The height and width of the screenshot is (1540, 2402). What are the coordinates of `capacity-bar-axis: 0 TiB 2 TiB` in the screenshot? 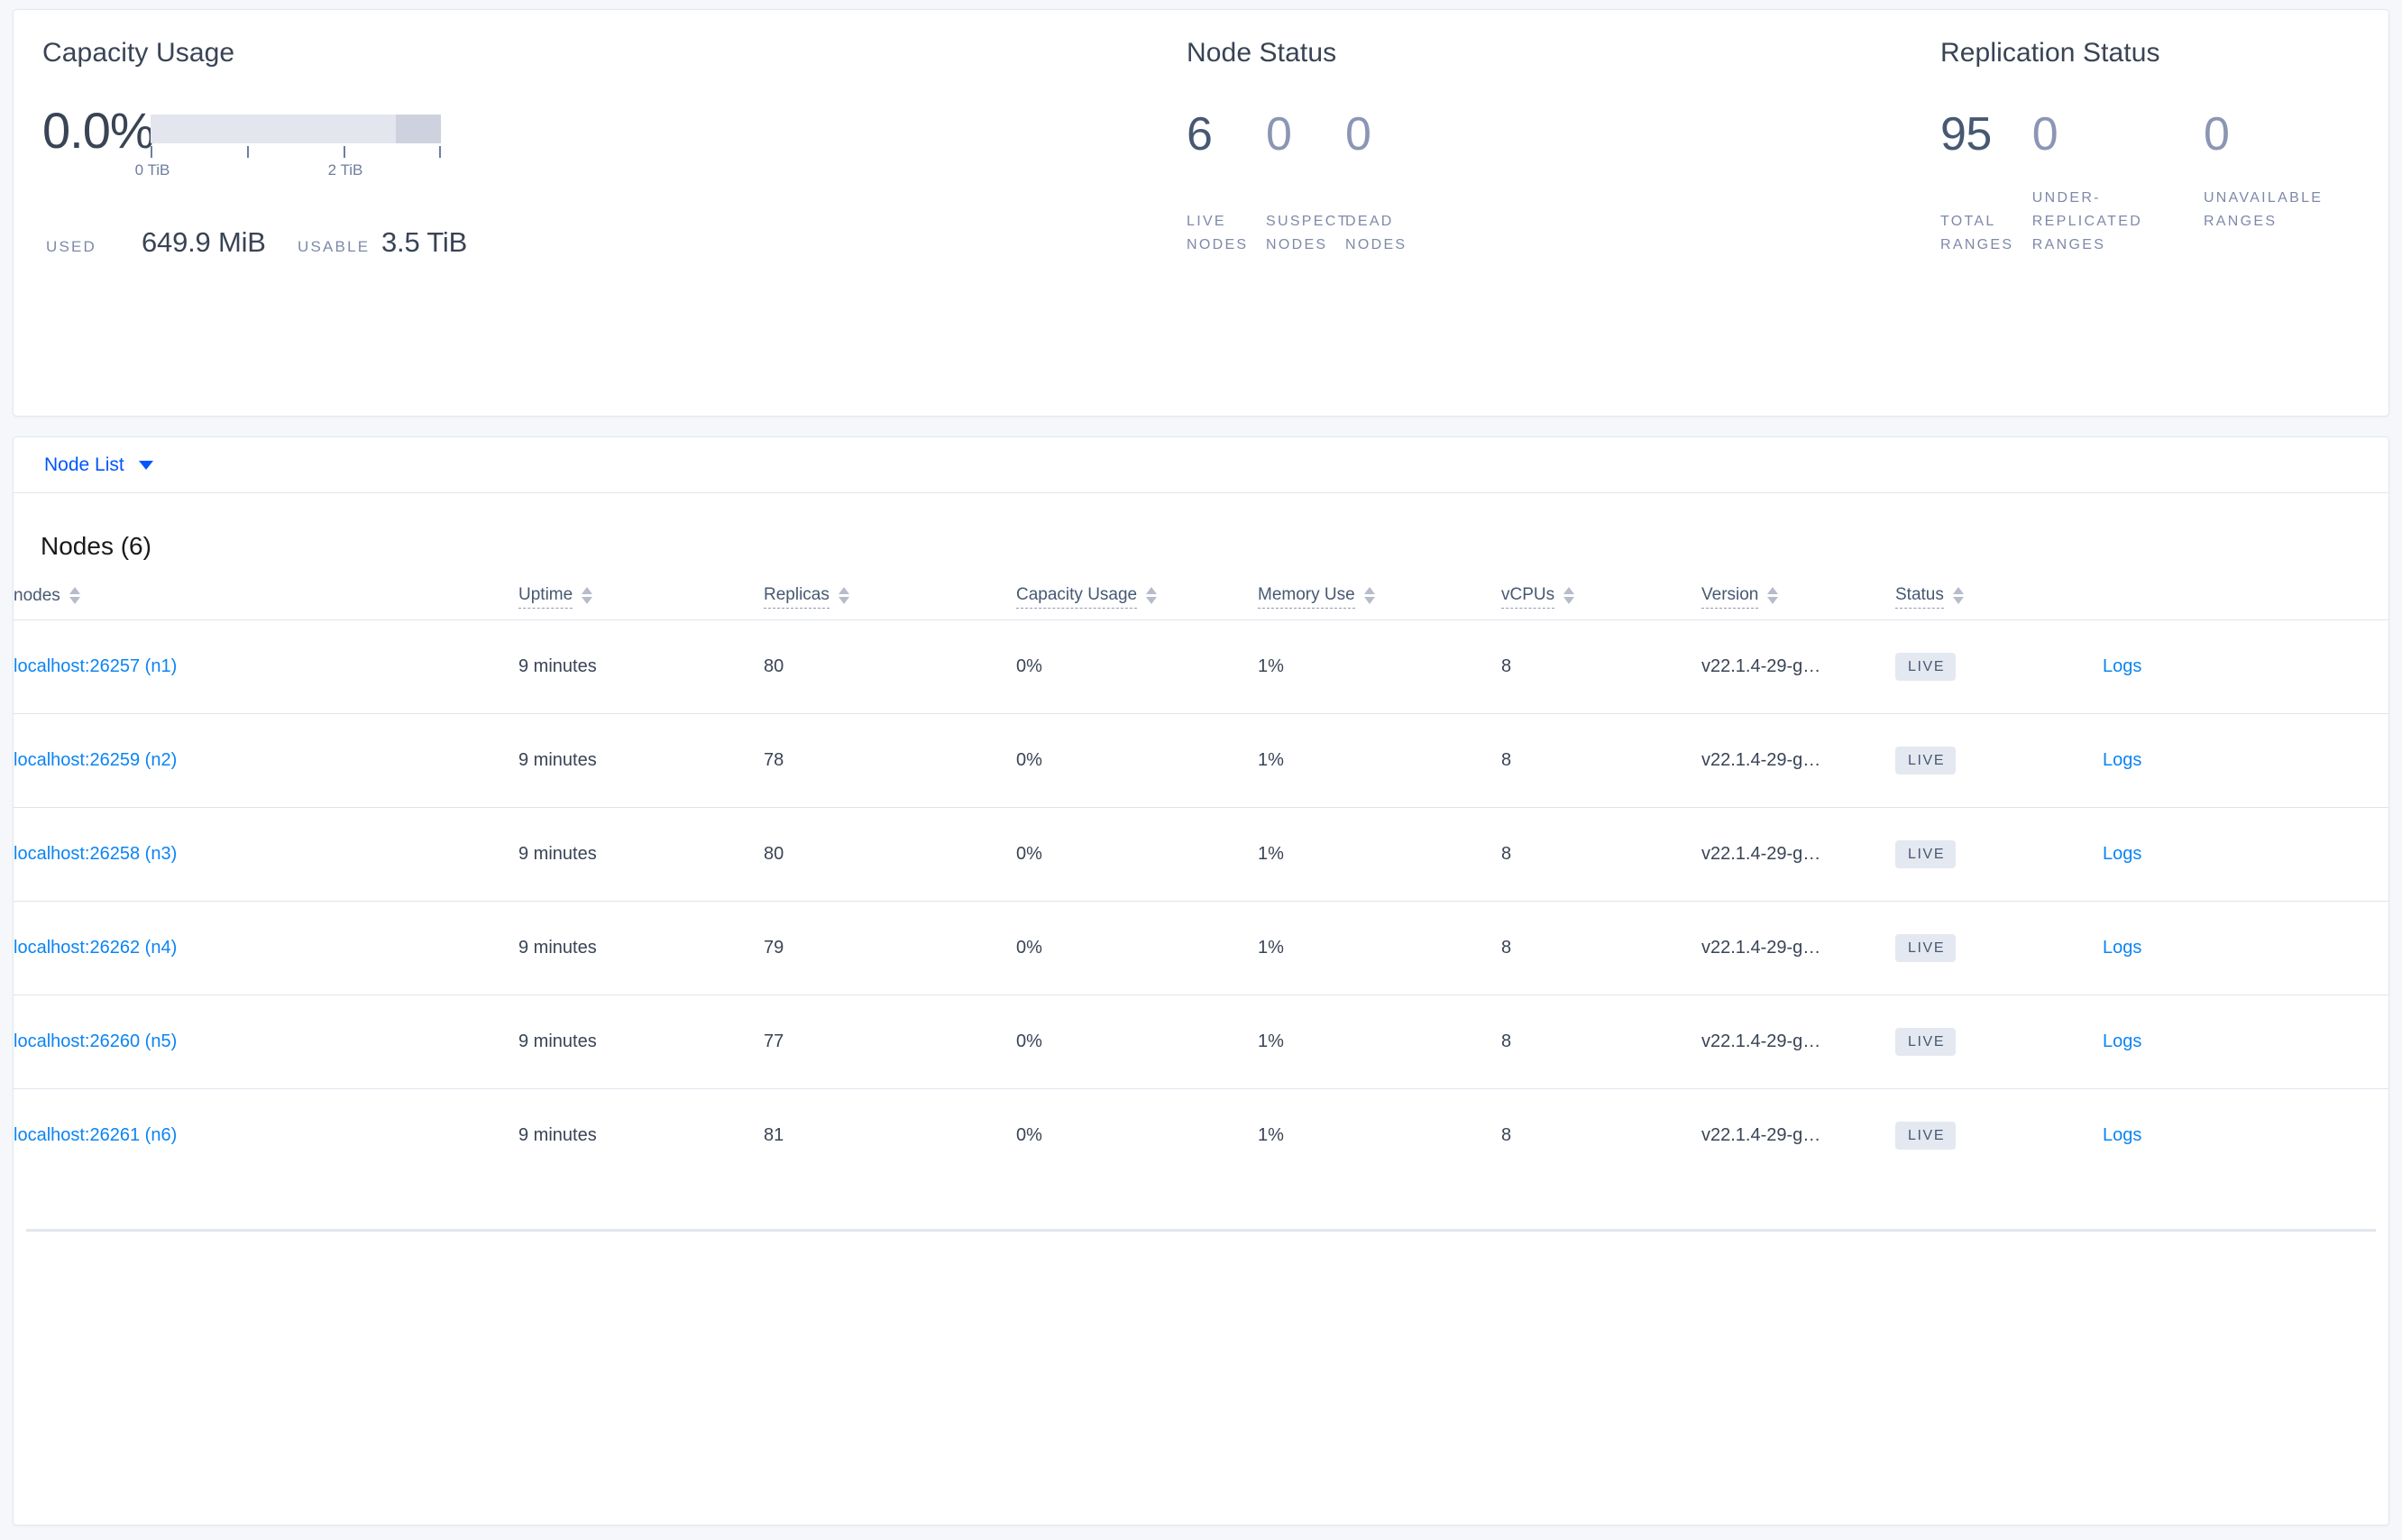 It's located at (288, 161).